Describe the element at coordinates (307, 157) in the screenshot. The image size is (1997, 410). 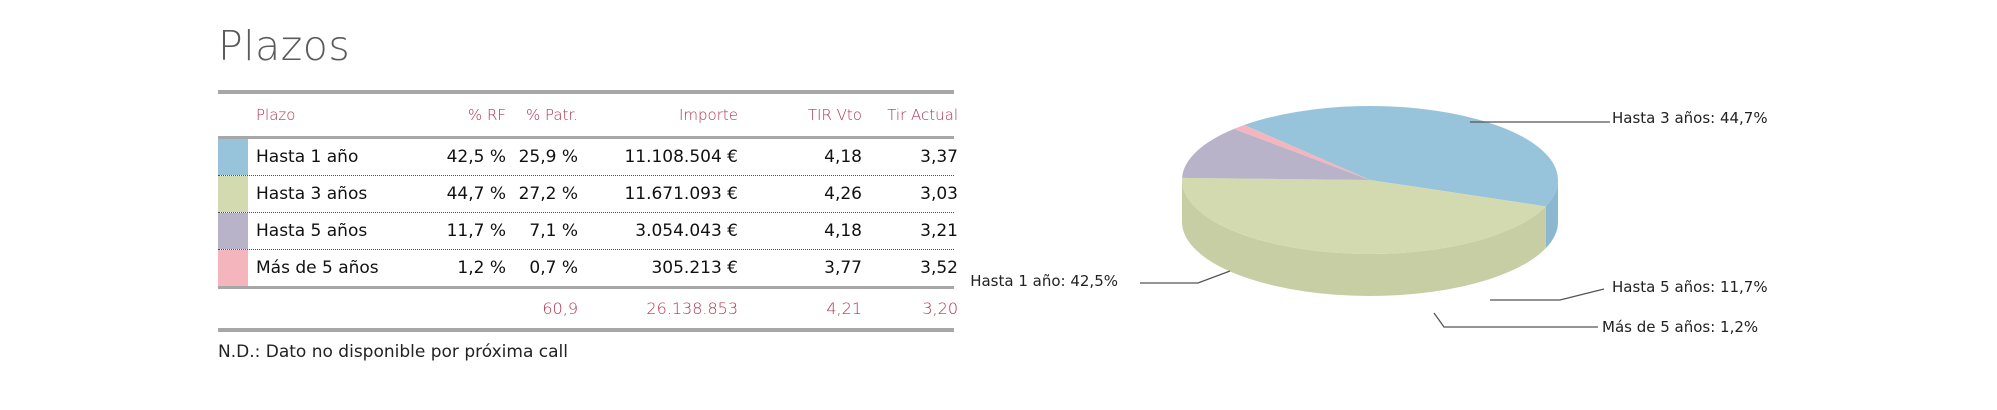
I see `cell-plazo: Hasta 1 año` at that location.